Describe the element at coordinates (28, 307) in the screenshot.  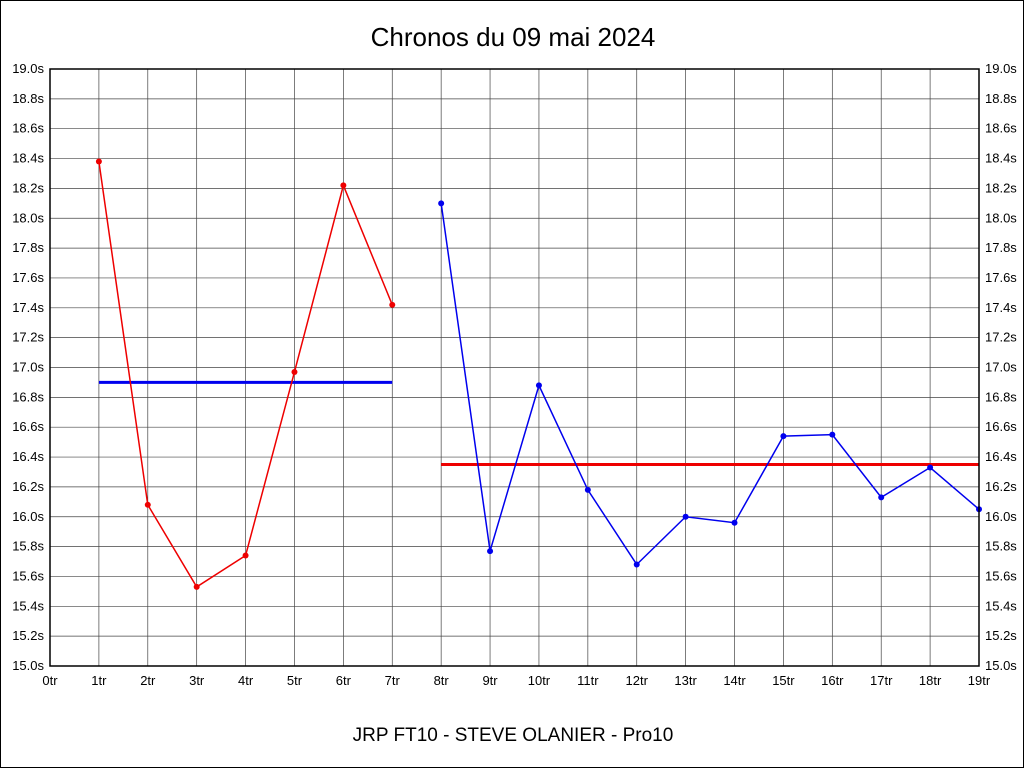
I see `y-axis-tick-label-left: 17.4s` at that location.